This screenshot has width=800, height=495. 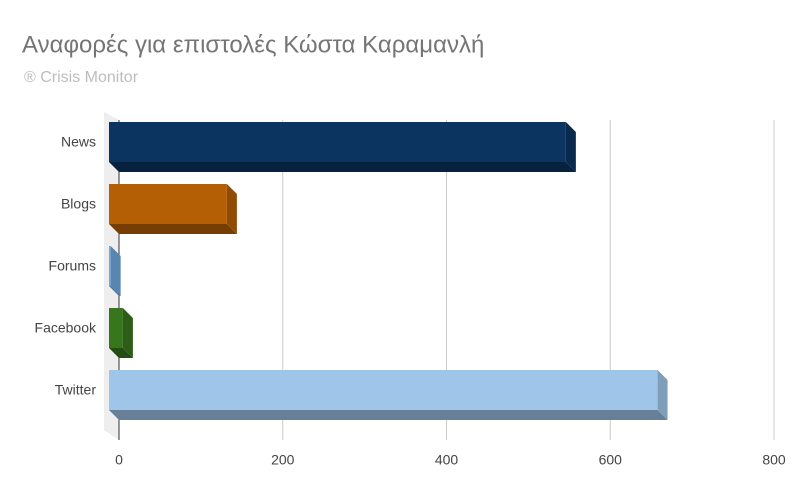 I want to click on chart-subtitle: ® Crisis Monitor, so click(x=81, y=77).